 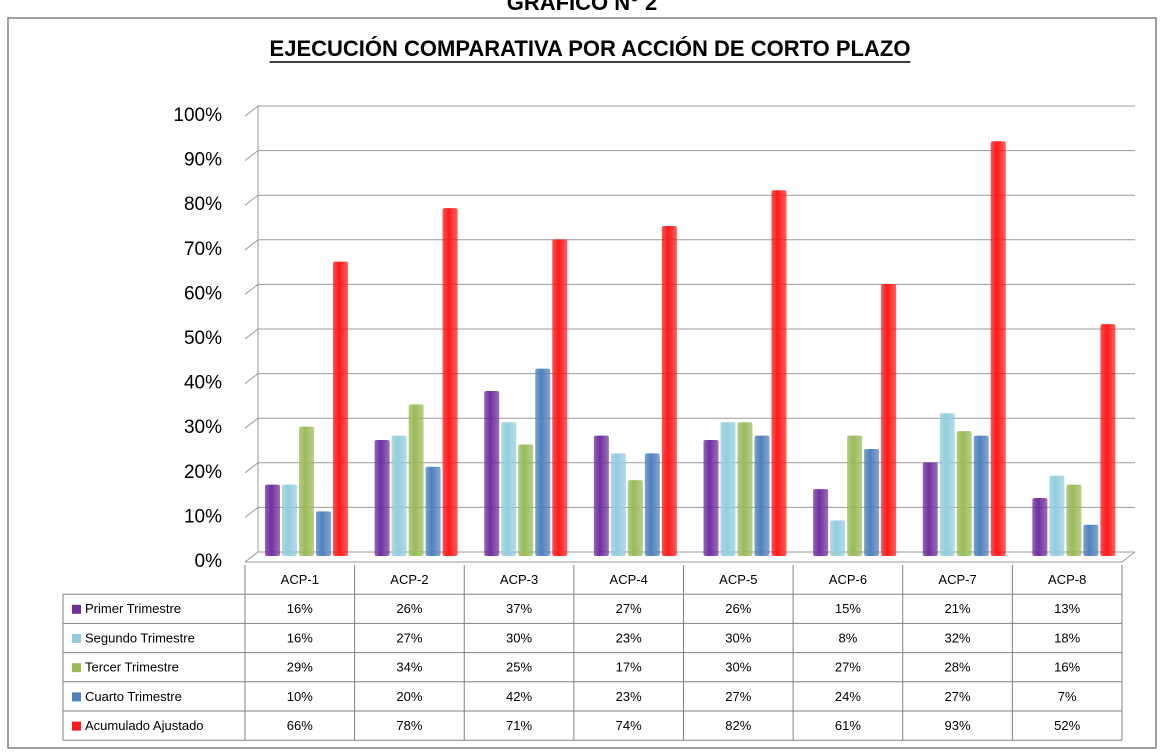 I want to click on table-cell: 61%, so click(x=848, y=725).